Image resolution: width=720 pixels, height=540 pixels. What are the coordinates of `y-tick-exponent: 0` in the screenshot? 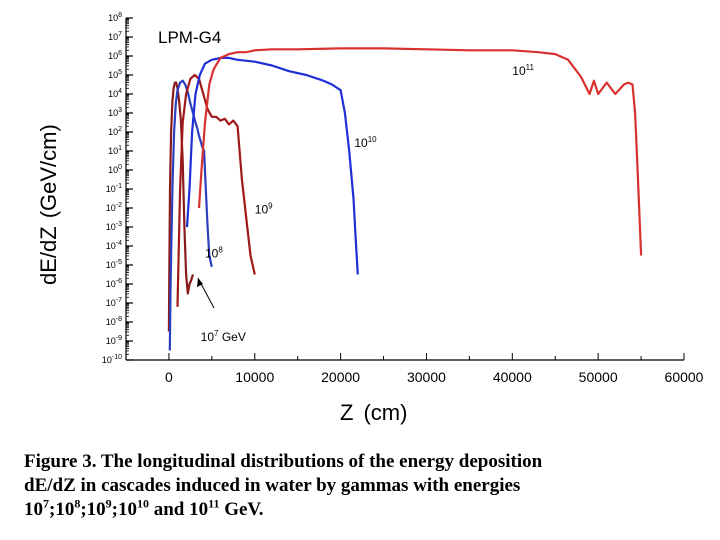 It's located at (120, 167).